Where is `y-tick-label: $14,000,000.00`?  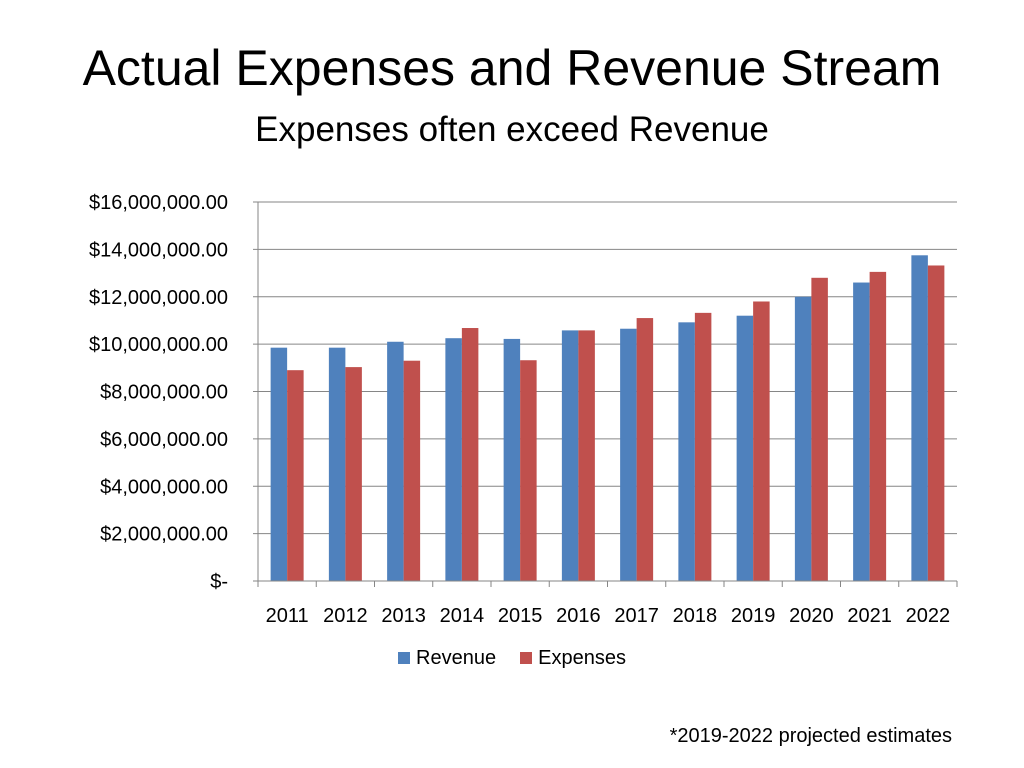 y-tick-label: $14,000,000.00 is located at coordinates (158, 250).